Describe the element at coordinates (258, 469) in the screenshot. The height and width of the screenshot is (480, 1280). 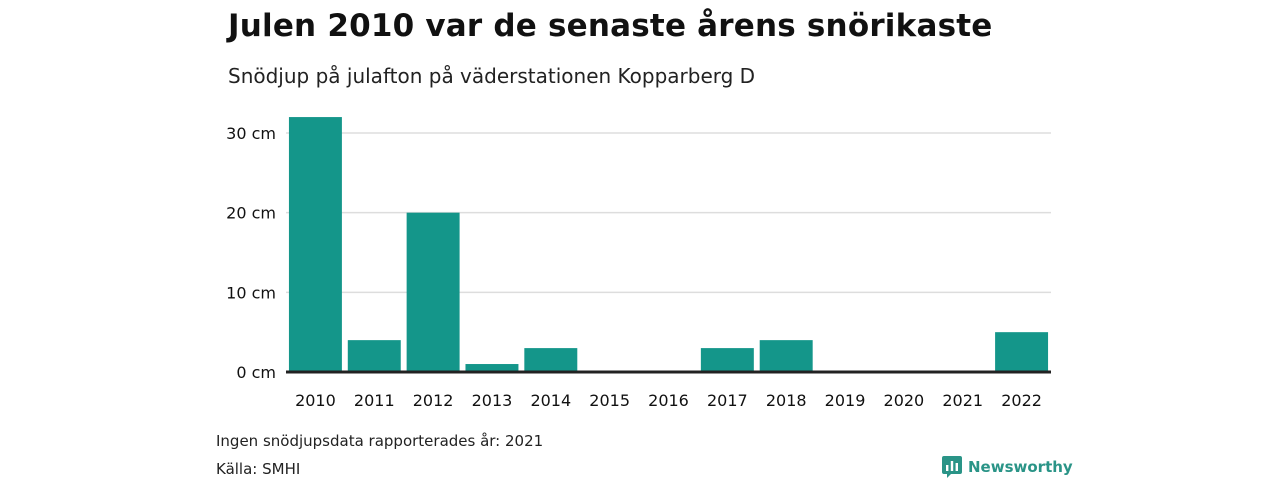
I see `chart-source: Källa: SMHI` at that location.